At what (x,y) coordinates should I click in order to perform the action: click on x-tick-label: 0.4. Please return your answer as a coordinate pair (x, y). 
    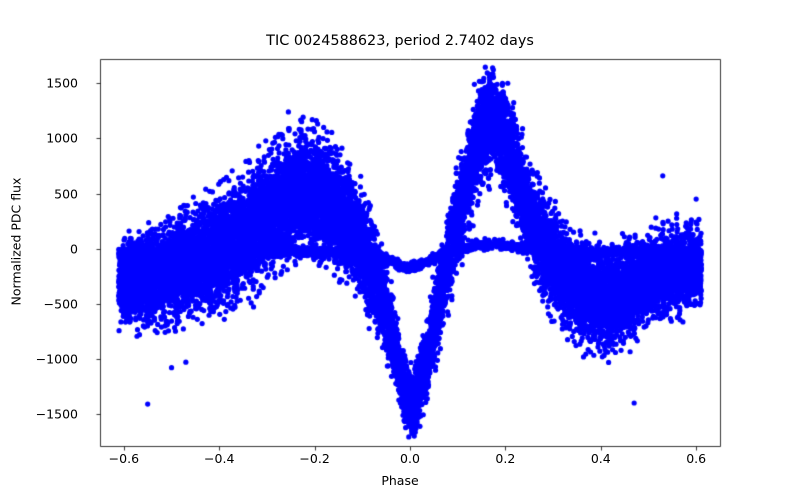
    Looking at the image, I should click on (600, 458).